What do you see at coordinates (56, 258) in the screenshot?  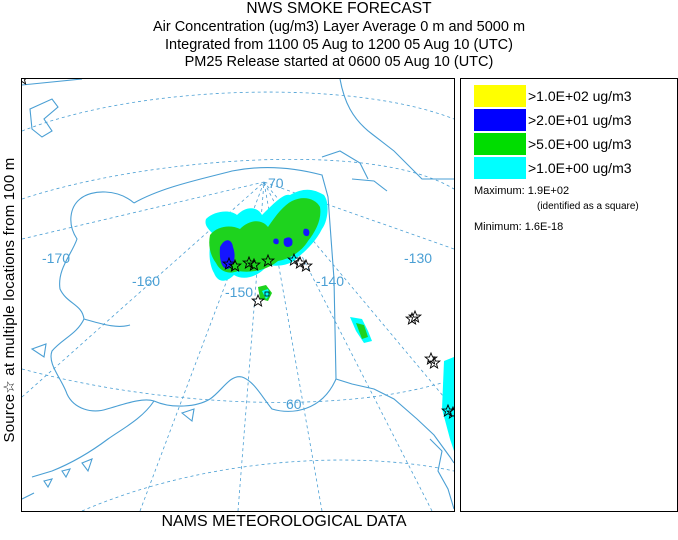 I see `lon-label-170: -170` at bounding box center [56, 258].